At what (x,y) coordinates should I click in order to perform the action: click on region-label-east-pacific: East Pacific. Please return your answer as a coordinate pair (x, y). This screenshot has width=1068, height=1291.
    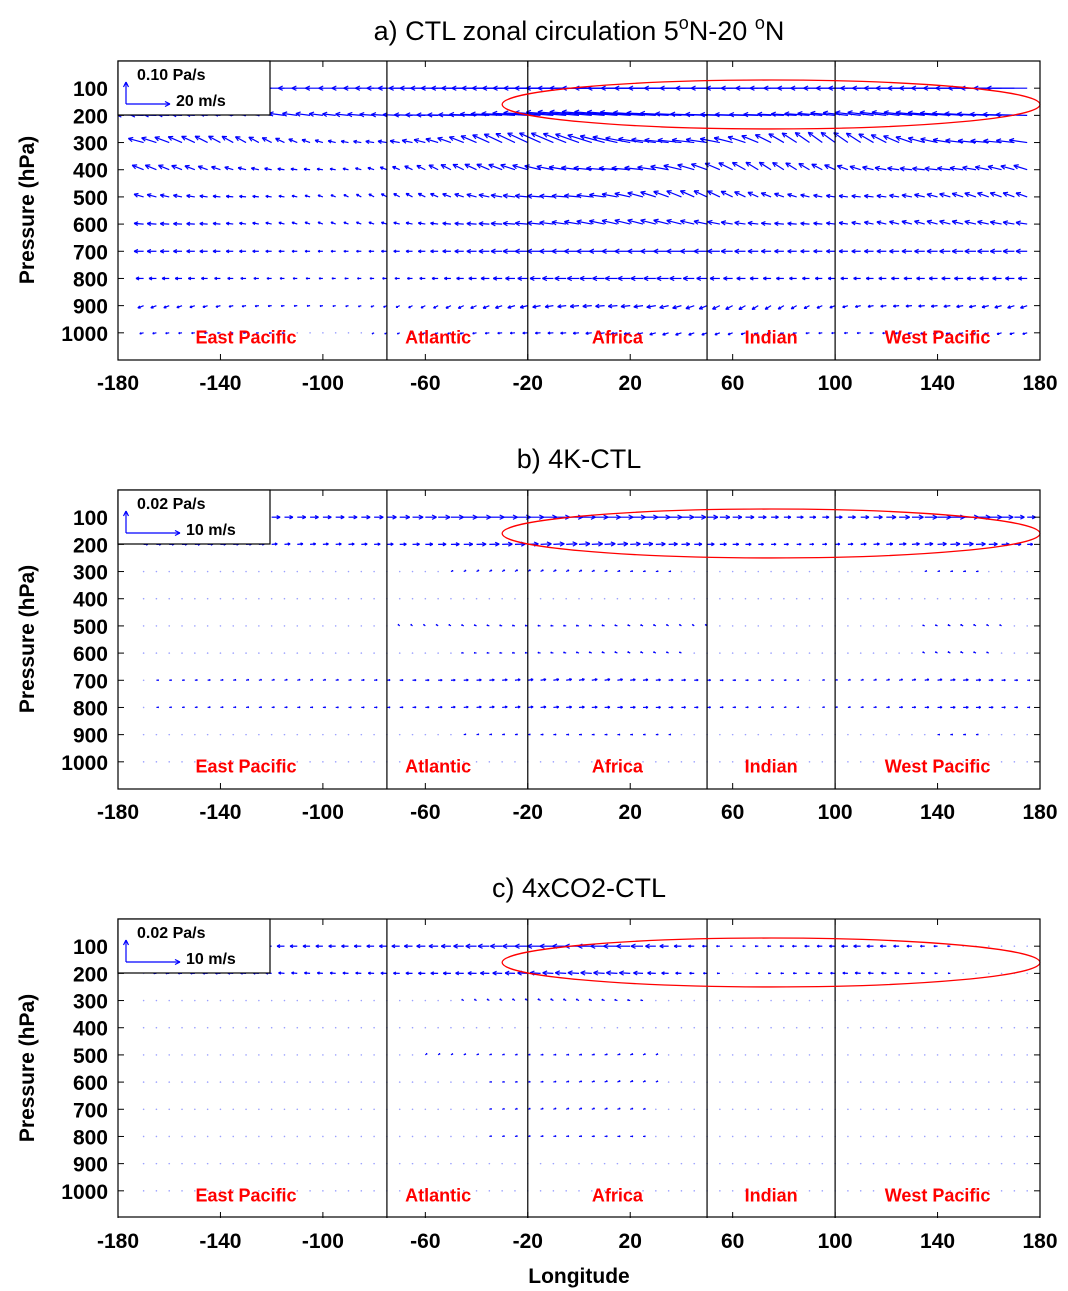
    Looking at the image, I should click on (246, 338).